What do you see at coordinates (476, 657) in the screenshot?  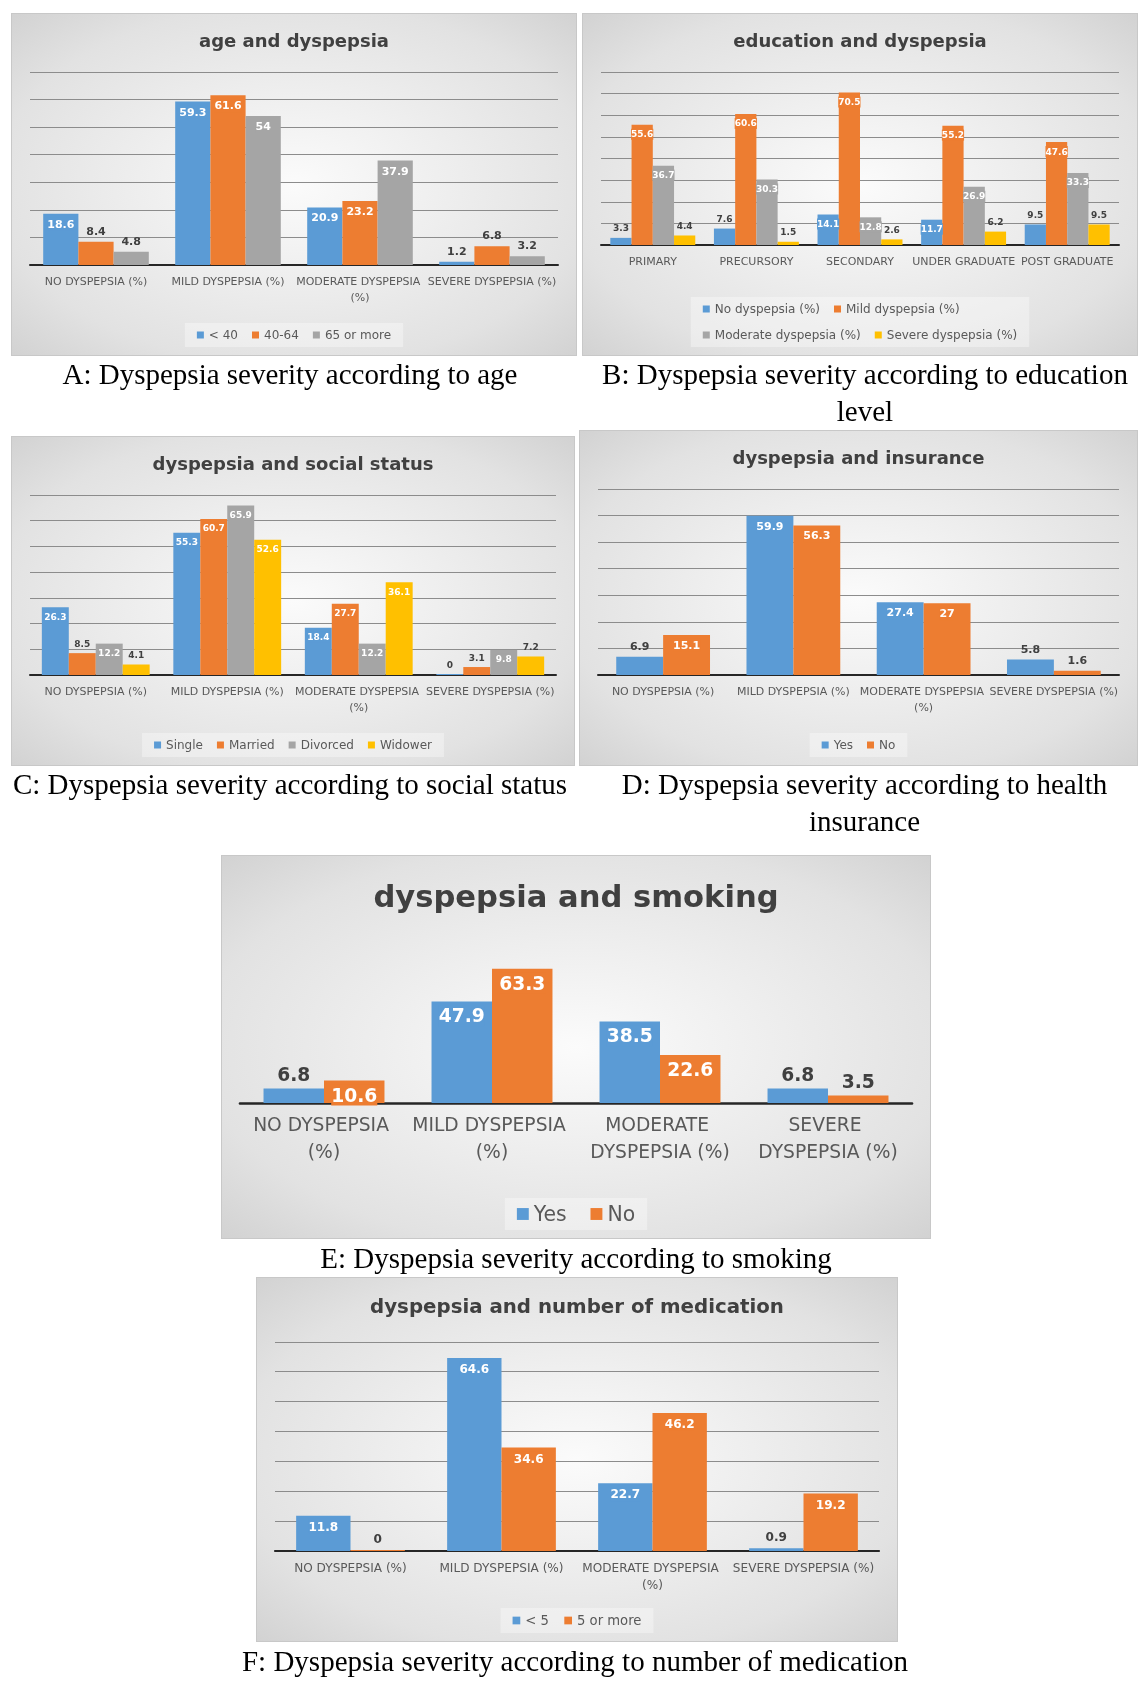 I see `data-label: 3.1` at bounding box center [476, 657].